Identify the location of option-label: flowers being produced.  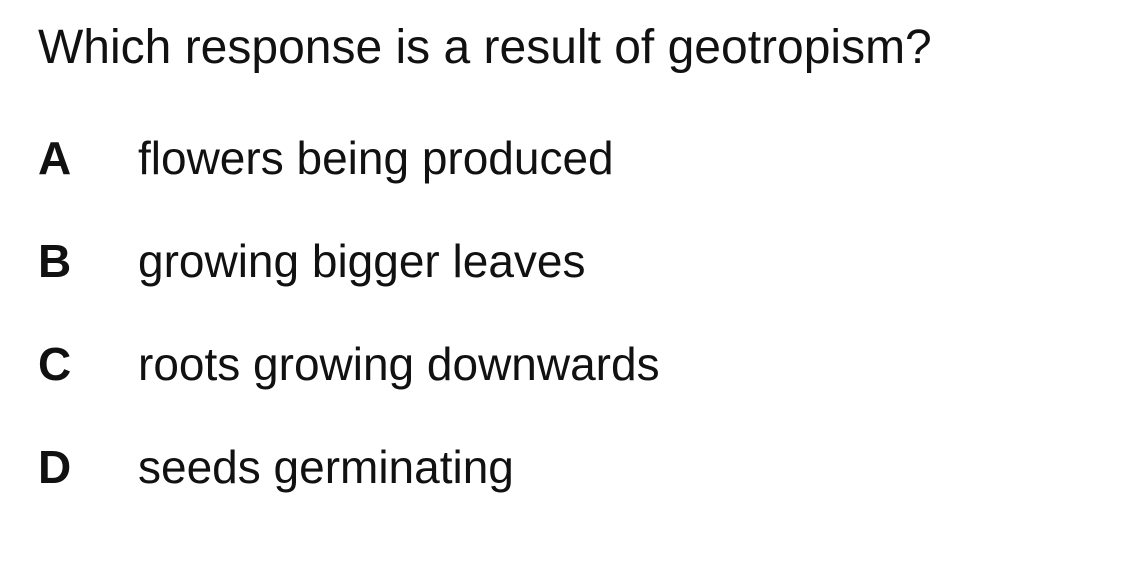
(376, 158).